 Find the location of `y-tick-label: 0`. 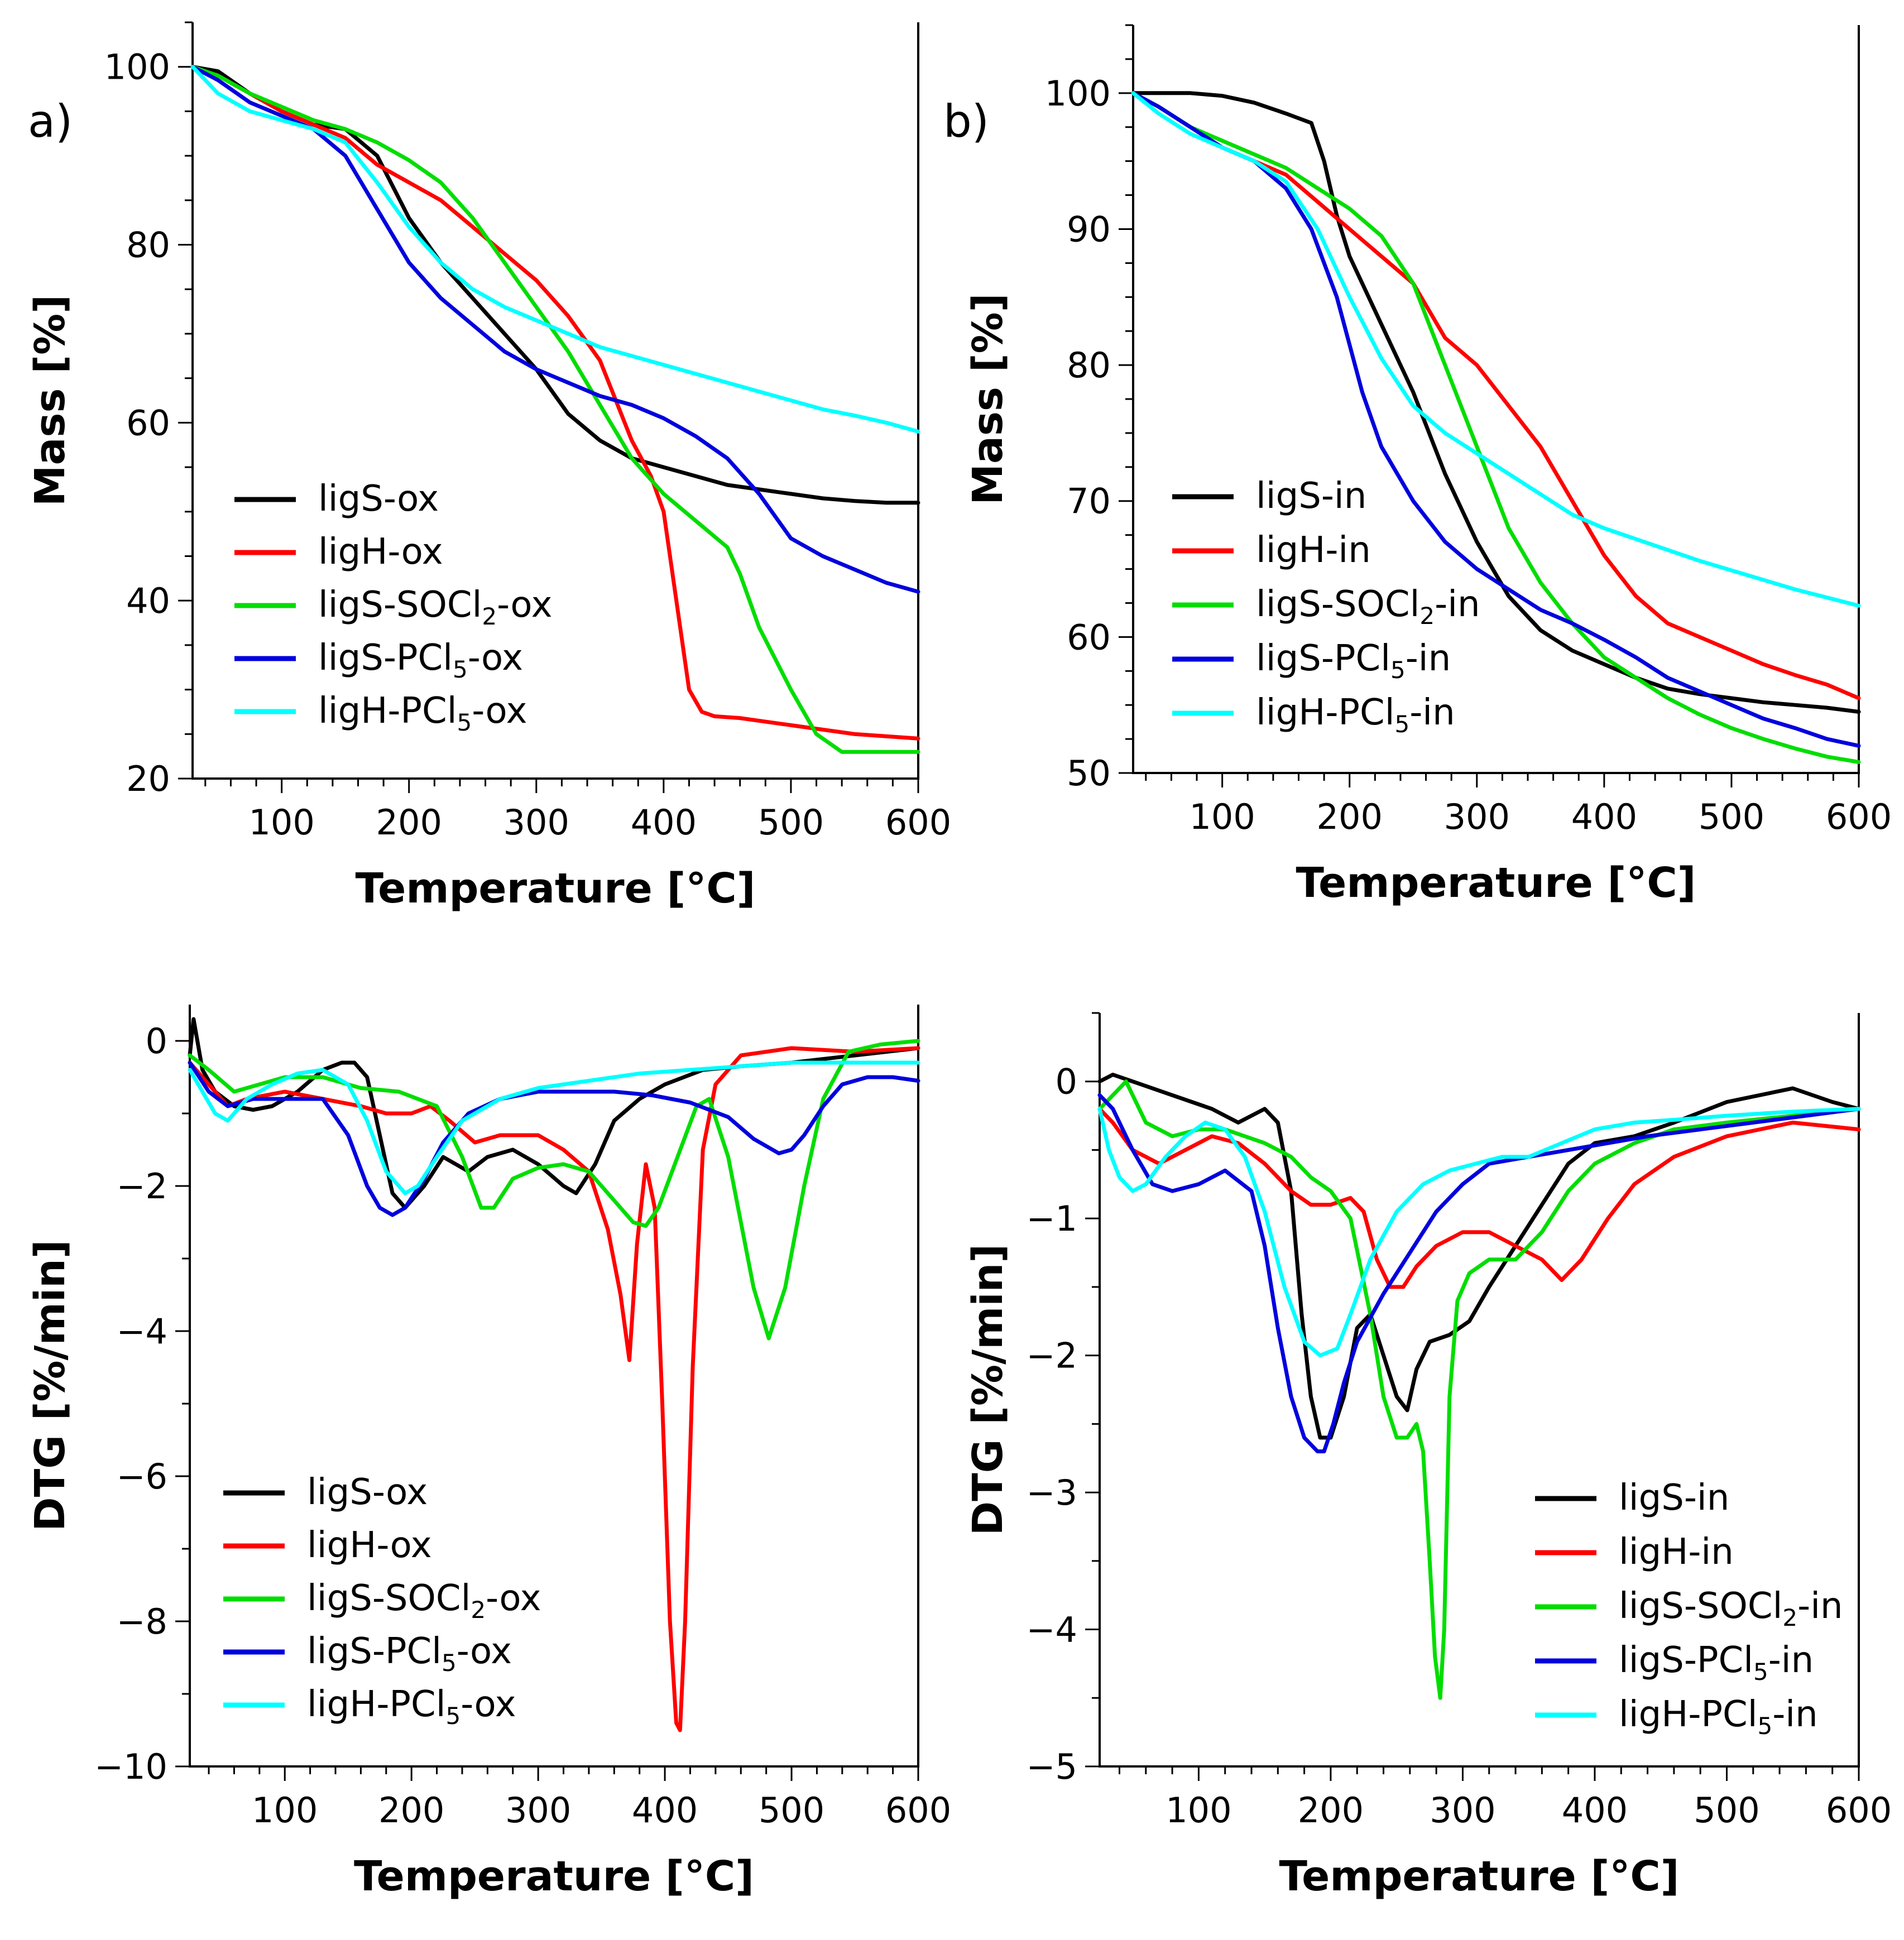

y-tick-label: 0 is located at coordinates (1066, 1082).